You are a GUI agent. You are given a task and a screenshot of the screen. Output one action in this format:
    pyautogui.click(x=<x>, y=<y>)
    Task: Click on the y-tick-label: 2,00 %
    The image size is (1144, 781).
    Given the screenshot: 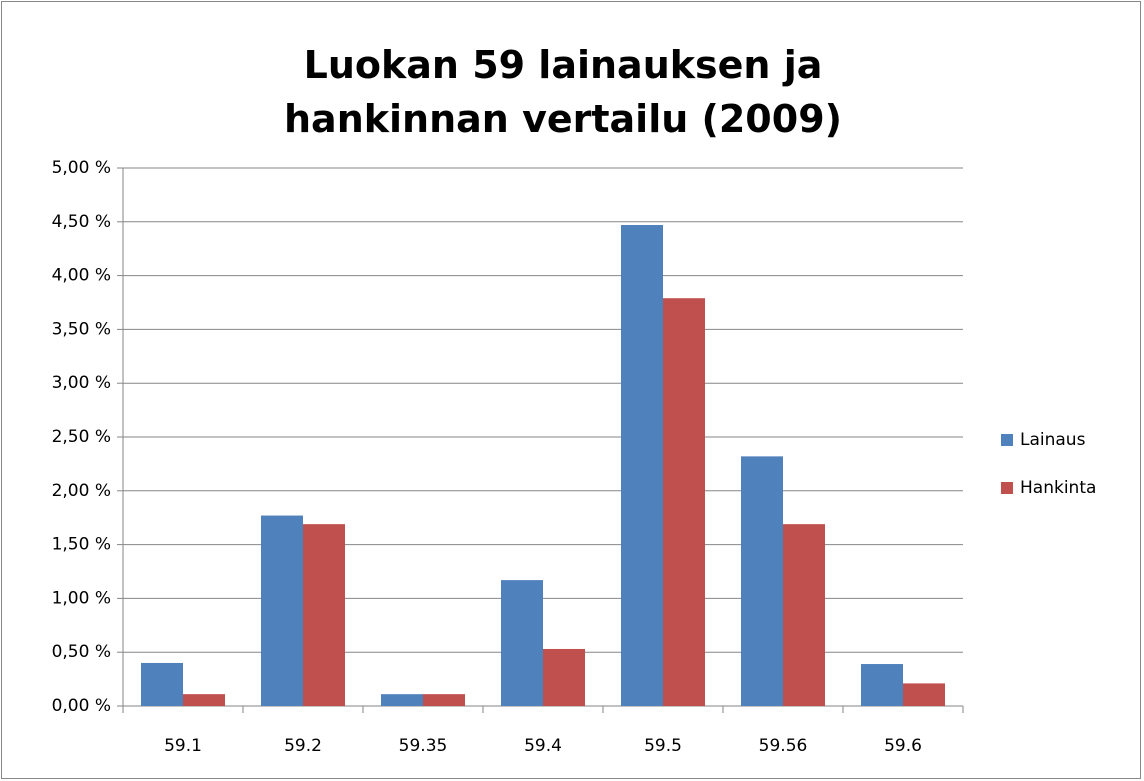 What is the action you would take?
    pyautogui.click(x=81, y=491)
    